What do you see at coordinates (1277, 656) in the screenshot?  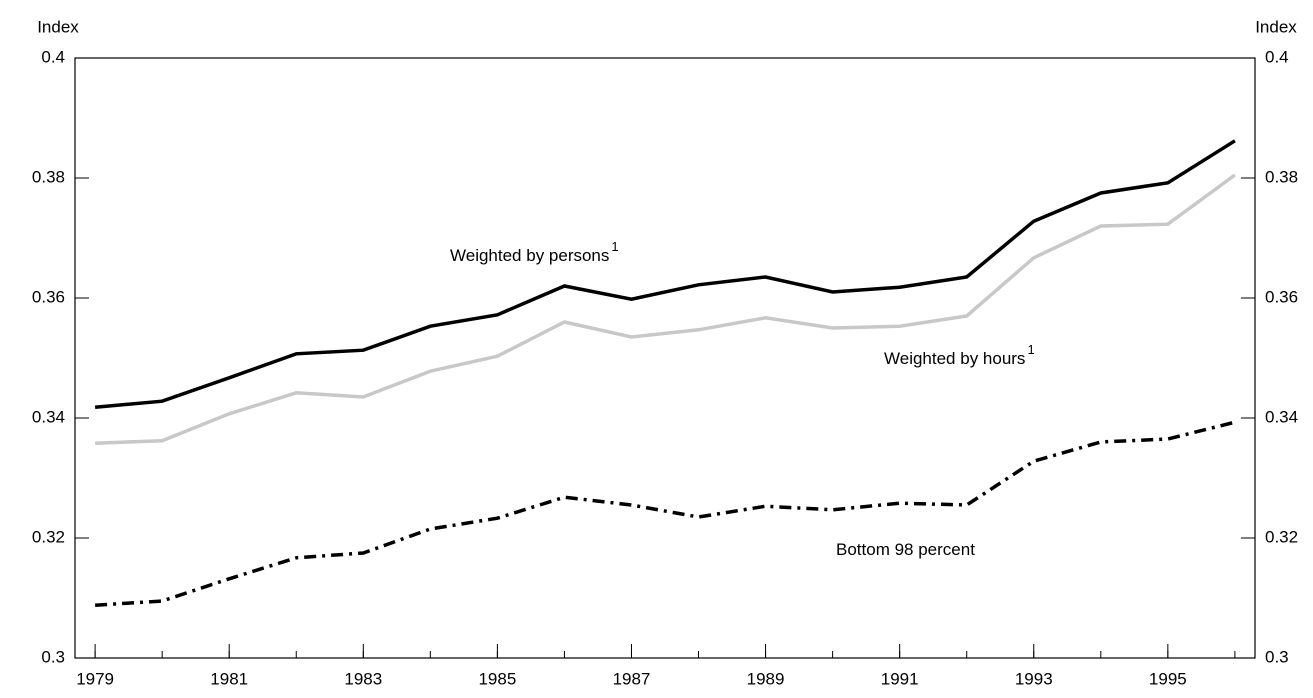 I see `y2-tick-label: 0.3` at bounding box center [1277, 656].